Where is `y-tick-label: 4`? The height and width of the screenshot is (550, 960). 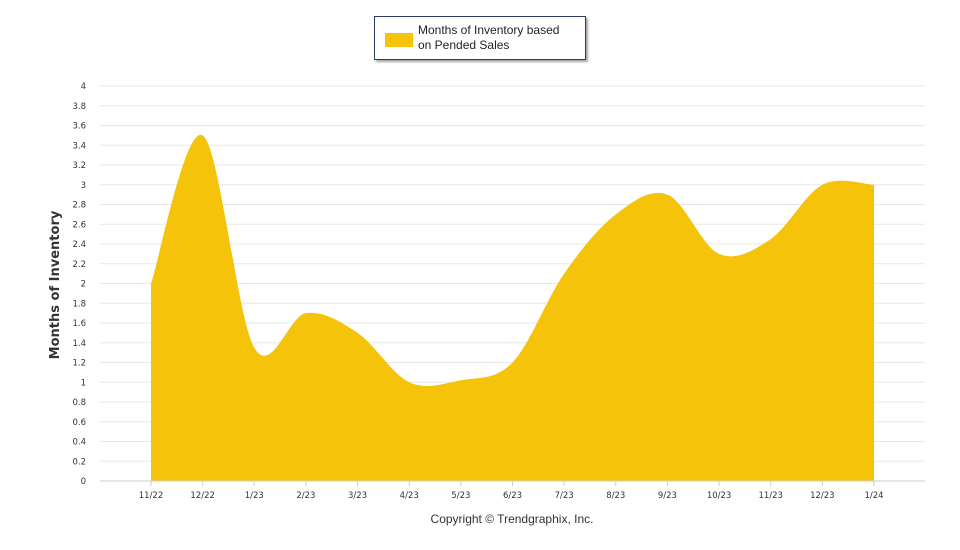
y-tick-label: 4 is located at coordinates (83, 87).